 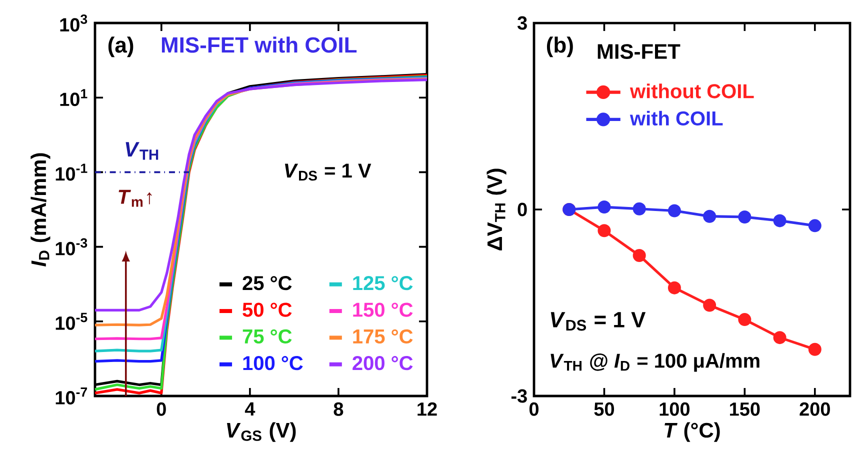 What do you see at coordinates (382, 363) in the screenshot?
I see `legend-label: 200 °C` at bounding box center [382, 363].